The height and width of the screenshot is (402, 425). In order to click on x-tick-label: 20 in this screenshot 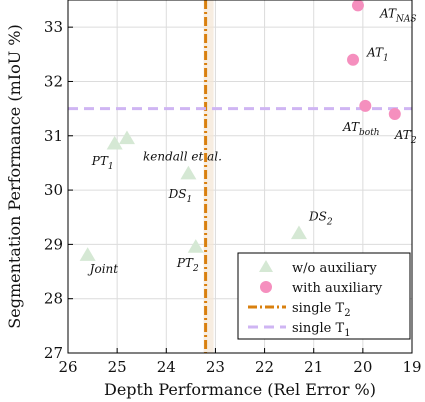, I will do `click(362, 367)`.